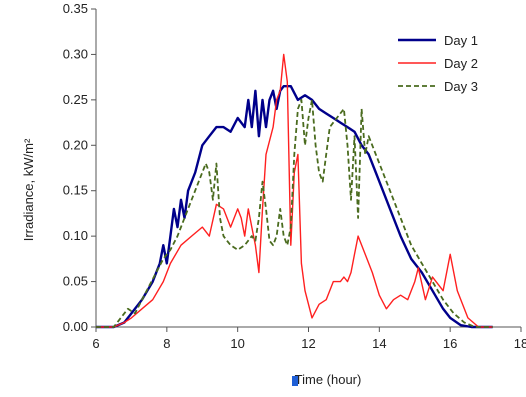  What do you see at coordinates (75, 190) in the screenshot?
I see `y-tick-label: 0.15` at bounding box center [75, 190].